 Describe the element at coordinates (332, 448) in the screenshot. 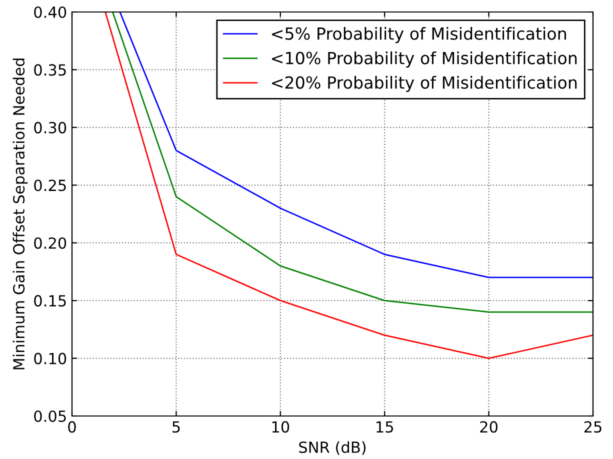

I see `x-axis-title: SNR (dB)` at that location.